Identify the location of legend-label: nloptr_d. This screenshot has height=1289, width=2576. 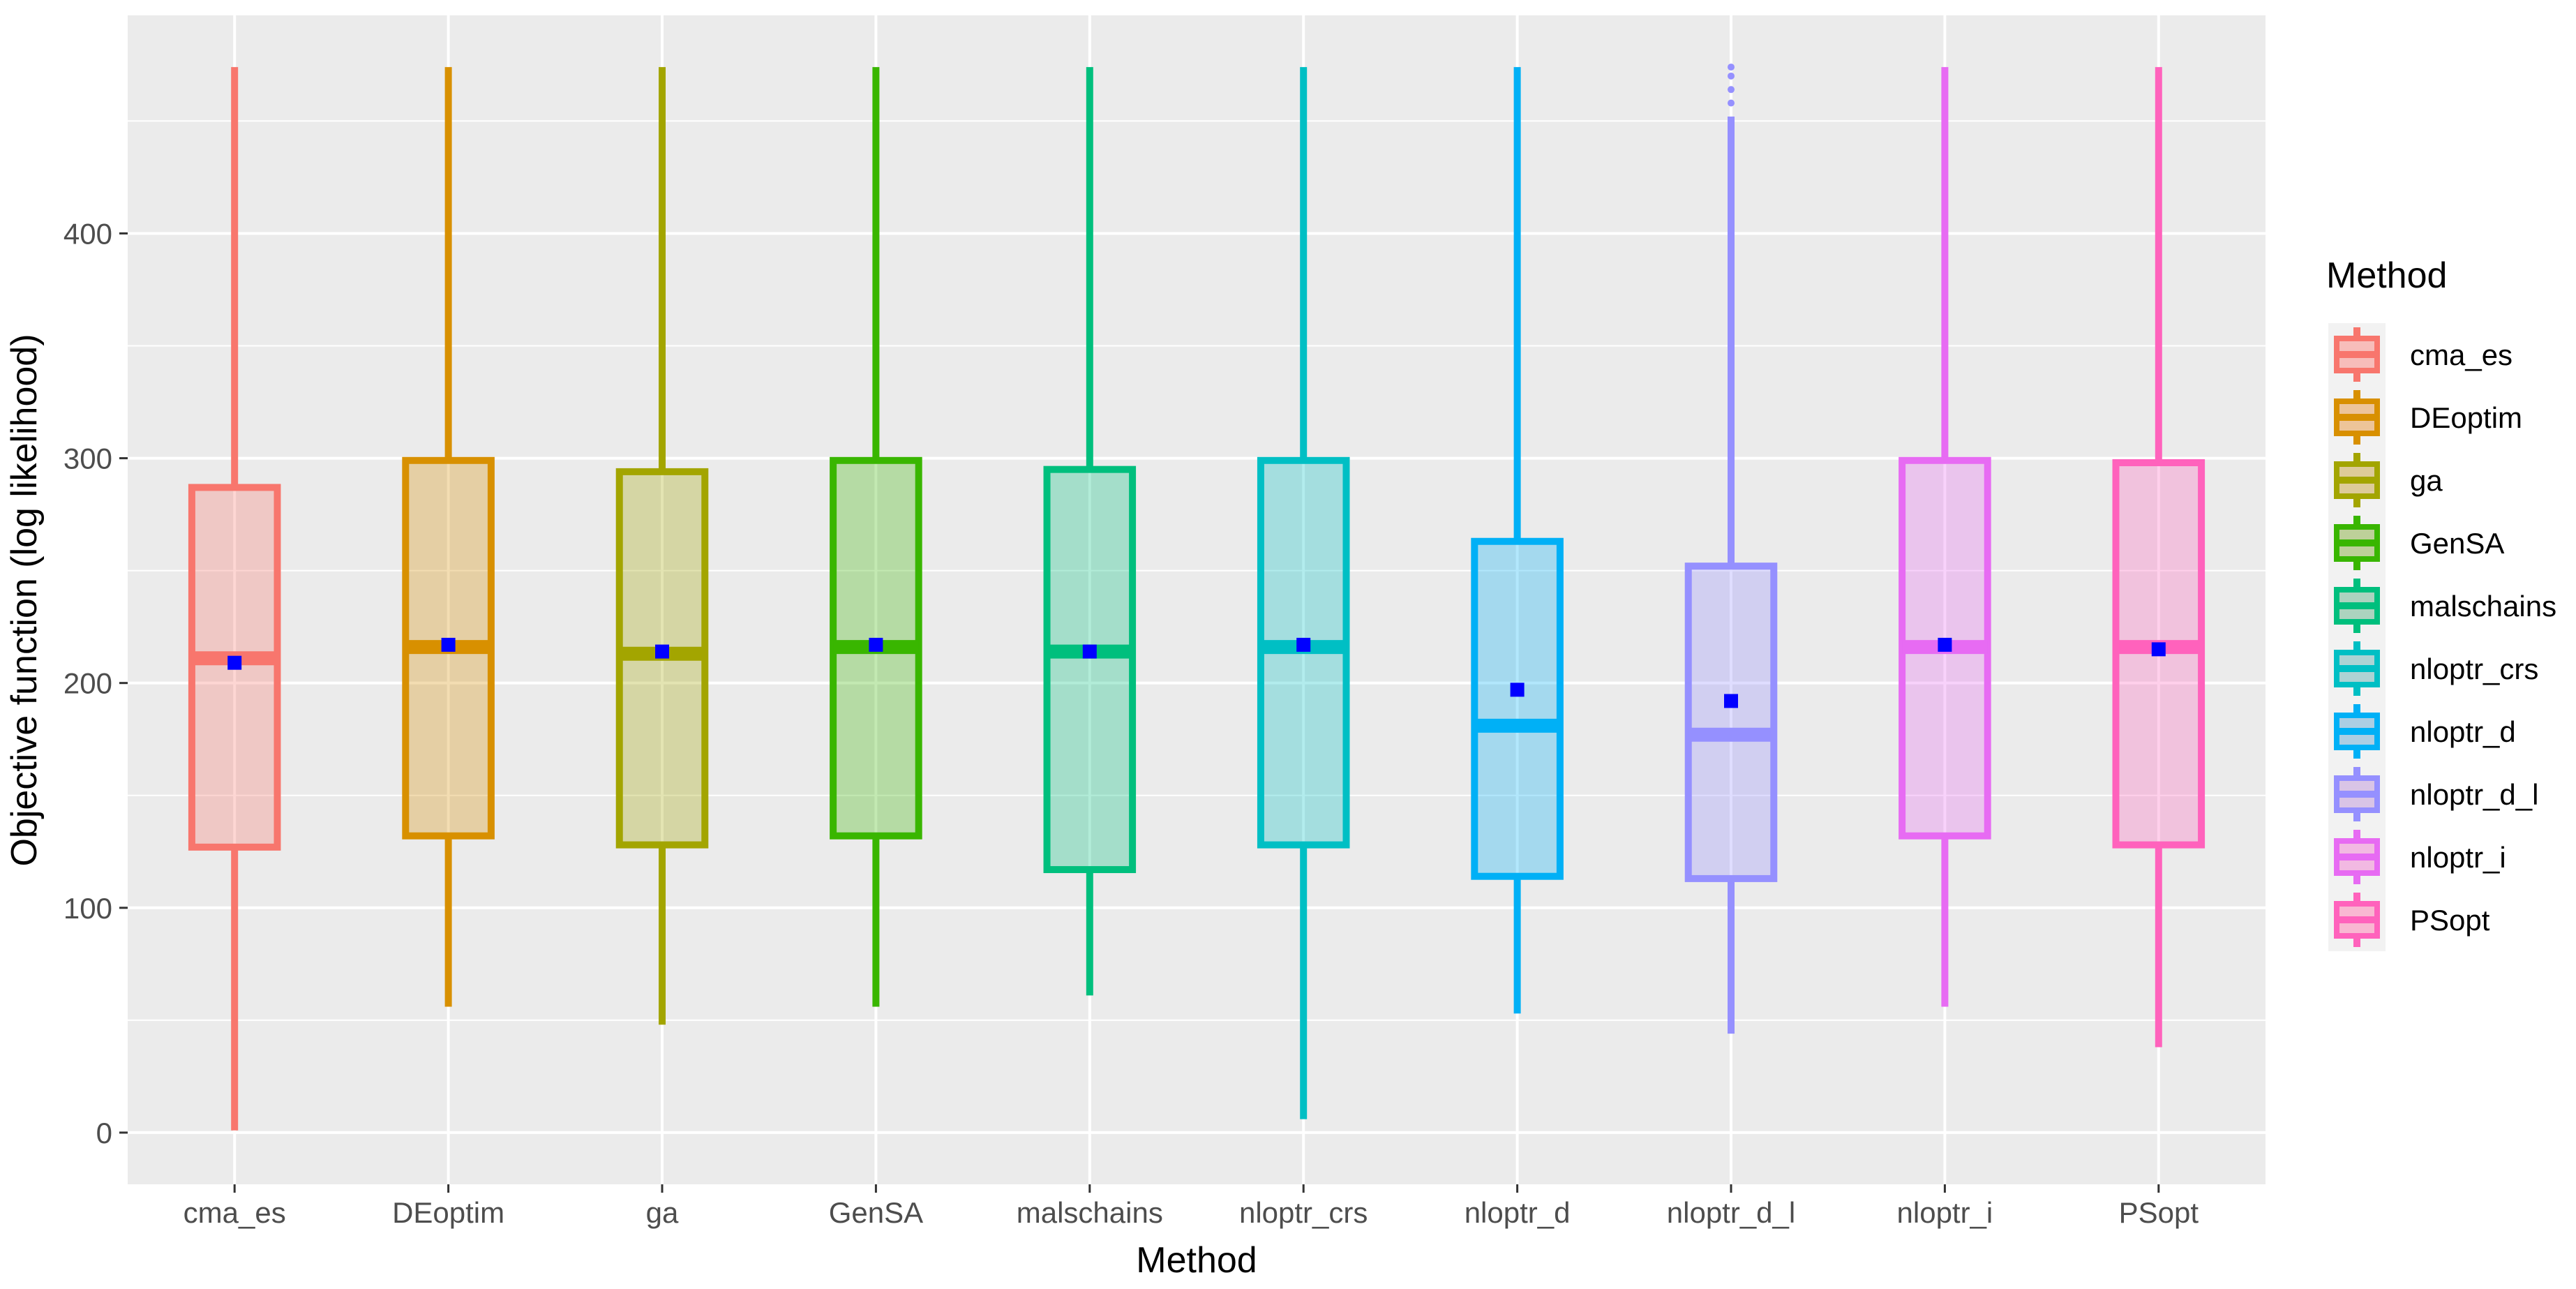
(2463, 732).